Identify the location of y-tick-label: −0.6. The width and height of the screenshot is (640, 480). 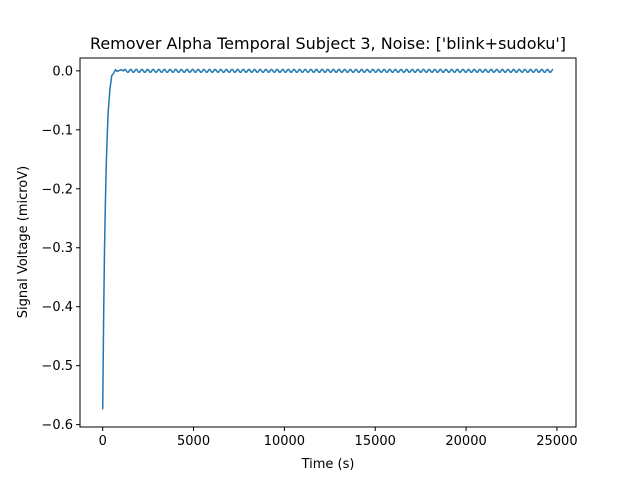
(57, 425).